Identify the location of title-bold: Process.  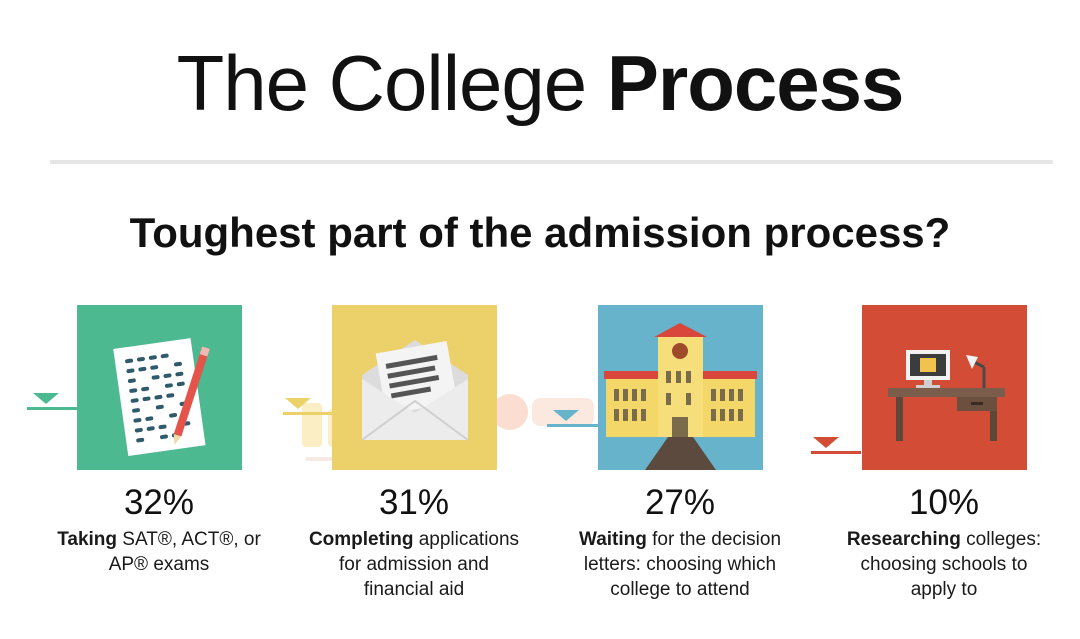
(755, 83).